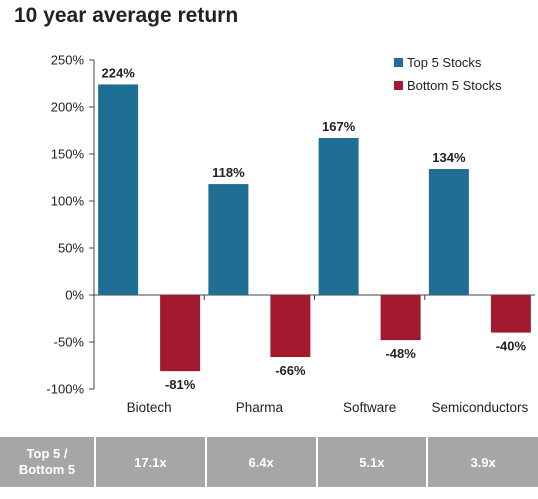 Image resolution: width=538 pixels, height=499 pixels. What do you see at coordinates (400, 353) in the screenshot?
I see `data-label: -48%` at bounding box center [400, 353].